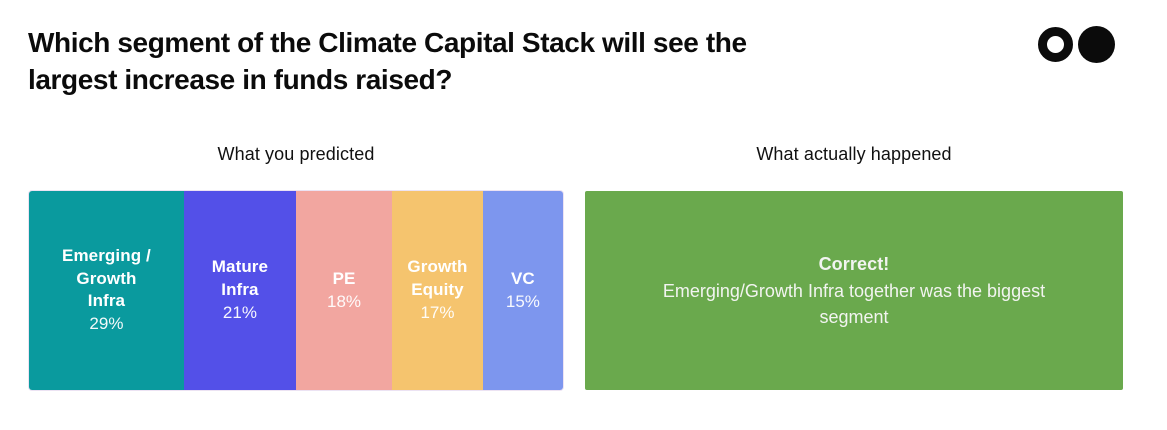 This screenshot has height=430, width=1167. Describe the element at coordinates (522, 278) in the screenshot. I see `bar-segment-label: VC` at that location.